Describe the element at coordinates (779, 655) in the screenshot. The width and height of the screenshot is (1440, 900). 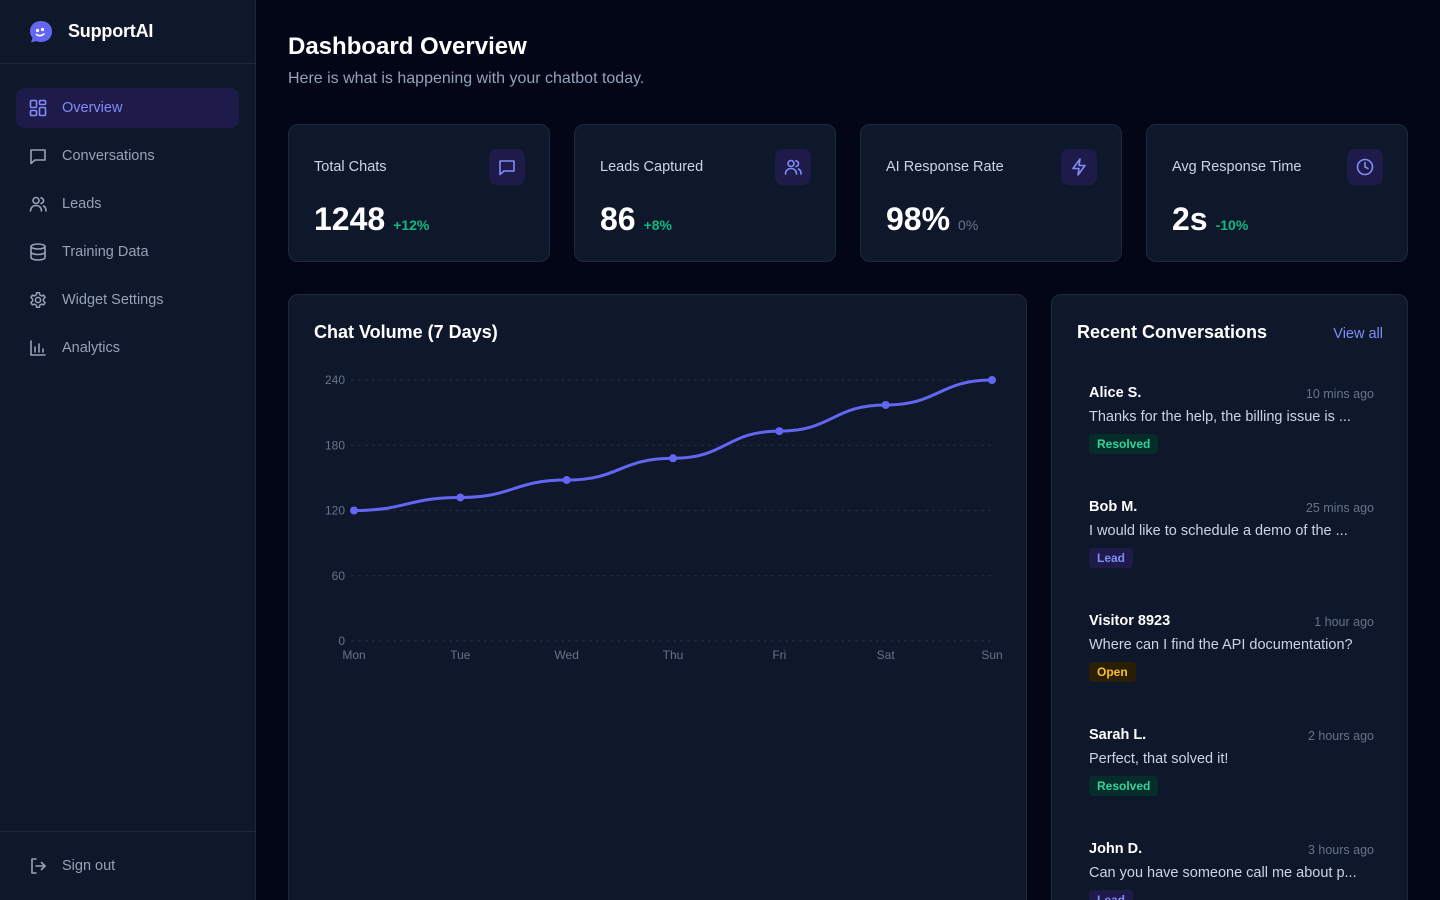
I see `x-tick-label: Fri` at that location.